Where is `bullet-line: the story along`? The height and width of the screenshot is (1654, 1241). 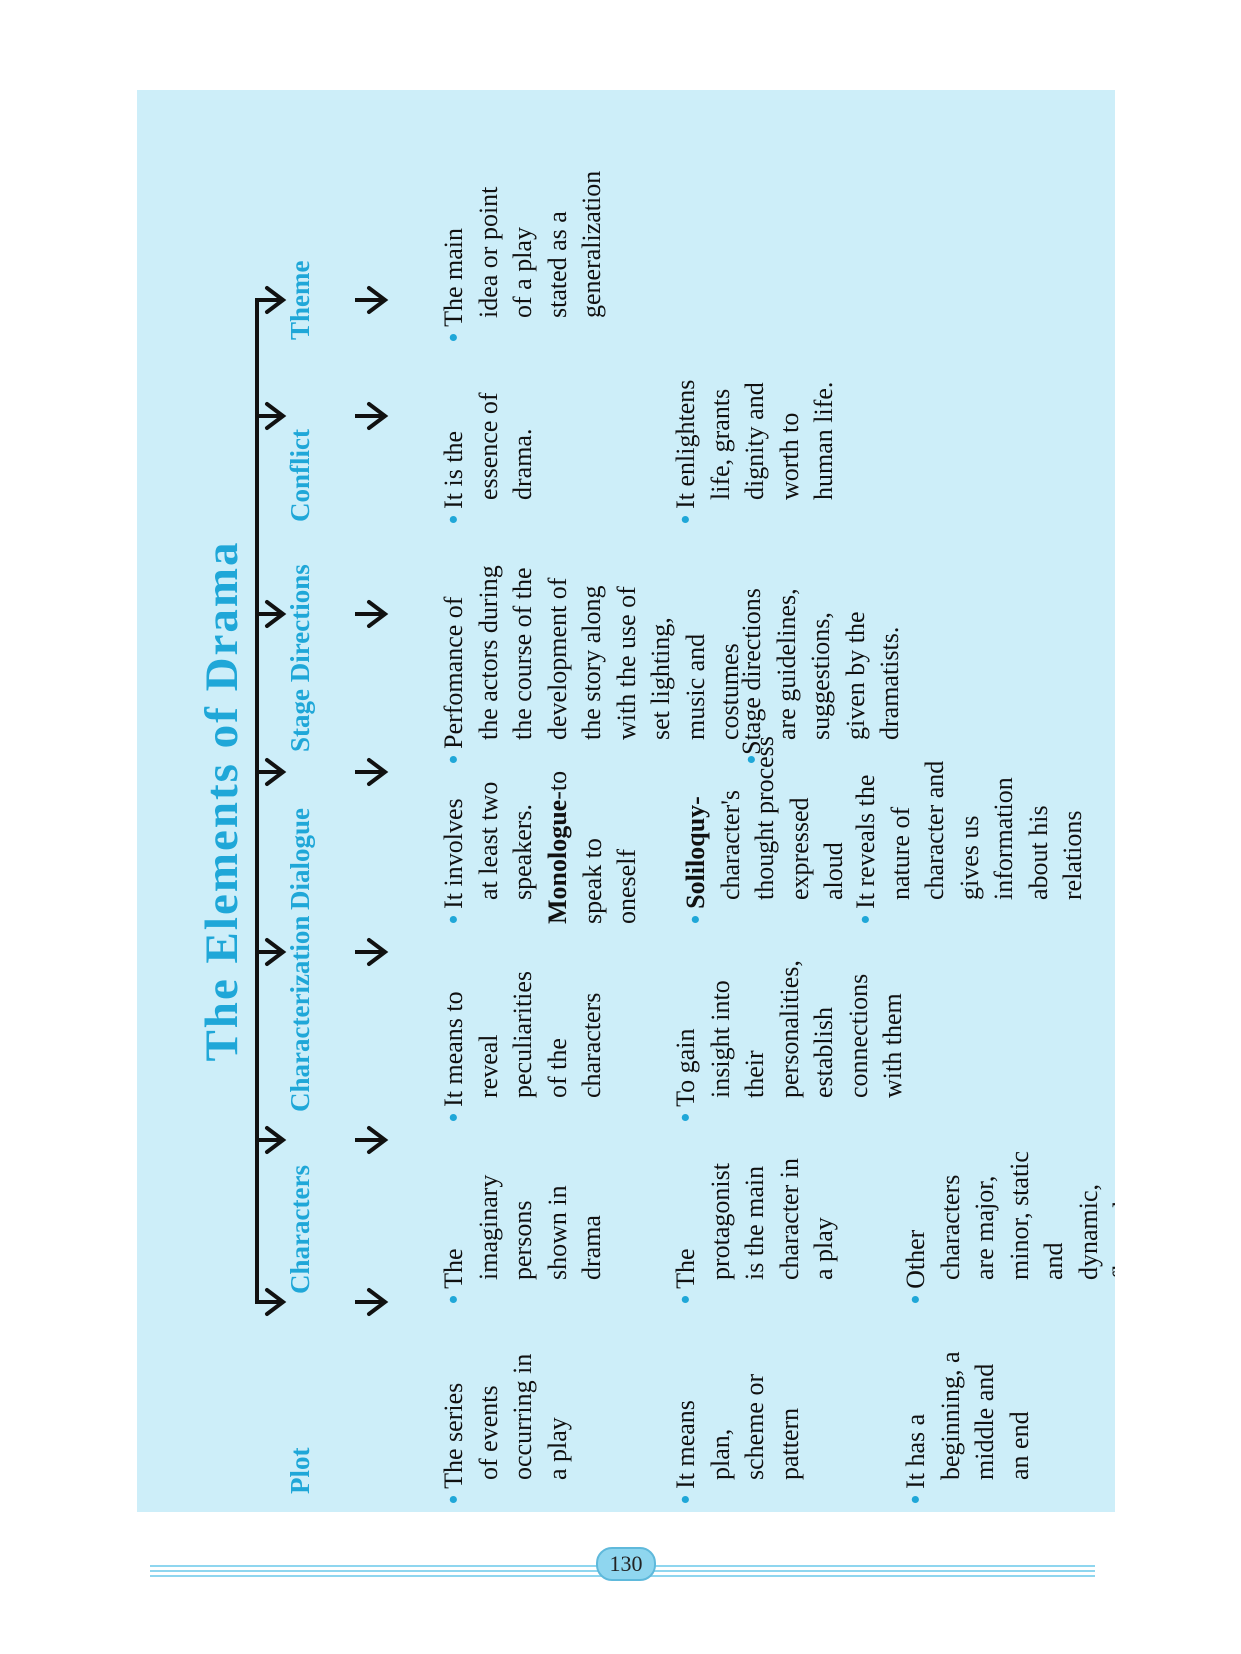
bullet-line: the story along is located at coordinates (591, 662).